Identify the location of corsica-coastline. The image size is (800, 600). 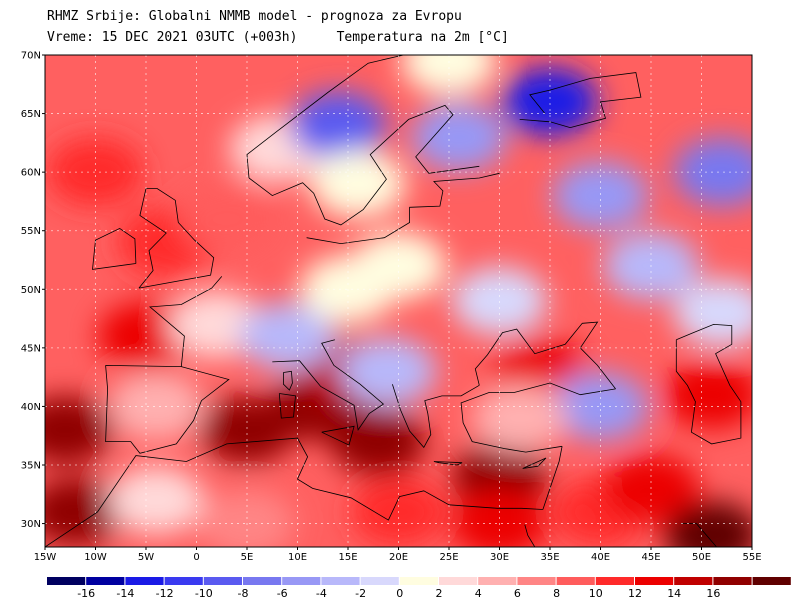
(287, 380).